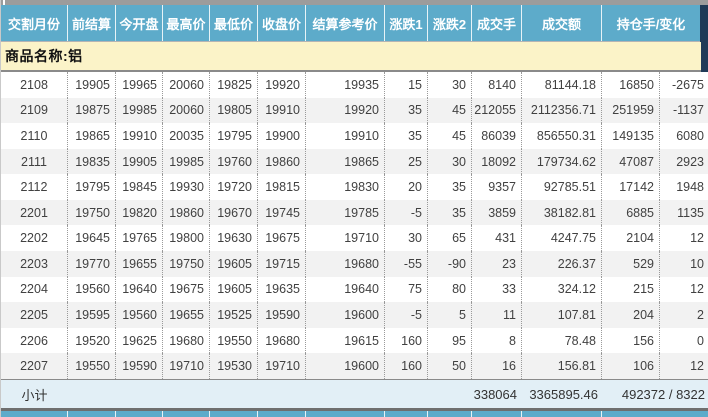 Image resolution: width=708 pixels, height=417 pixels. What do you see at coordinates (34, 238) in the screenshot?
I see `cell-month: 2202` at bounding box center [34, 238].